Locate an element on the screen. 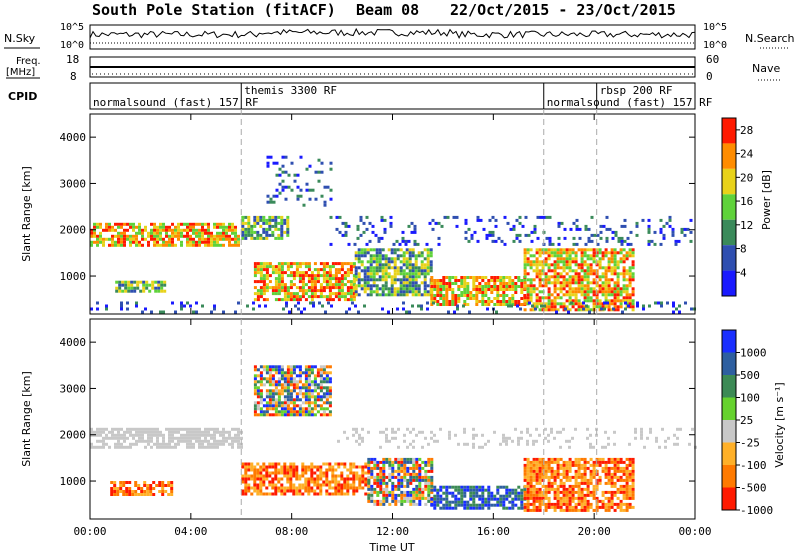  colorbar-tick-label: -100 is located at coordinates (753, 465).